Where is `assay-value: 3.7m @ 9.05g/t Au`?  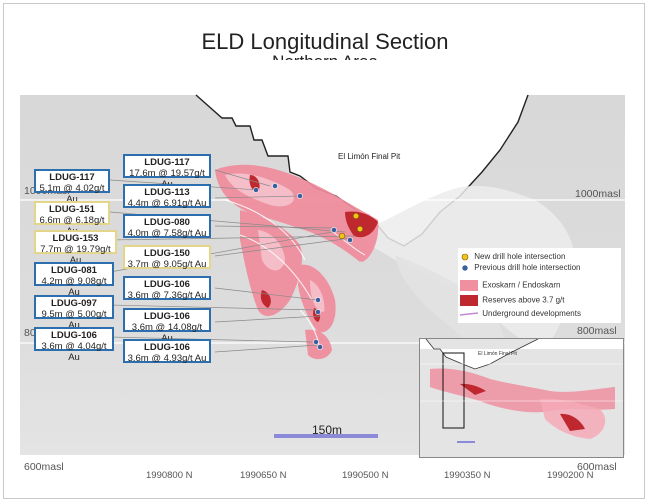 assay-value: 3.7m @ 9.05g/t Au is located at coordinates (167, 264).